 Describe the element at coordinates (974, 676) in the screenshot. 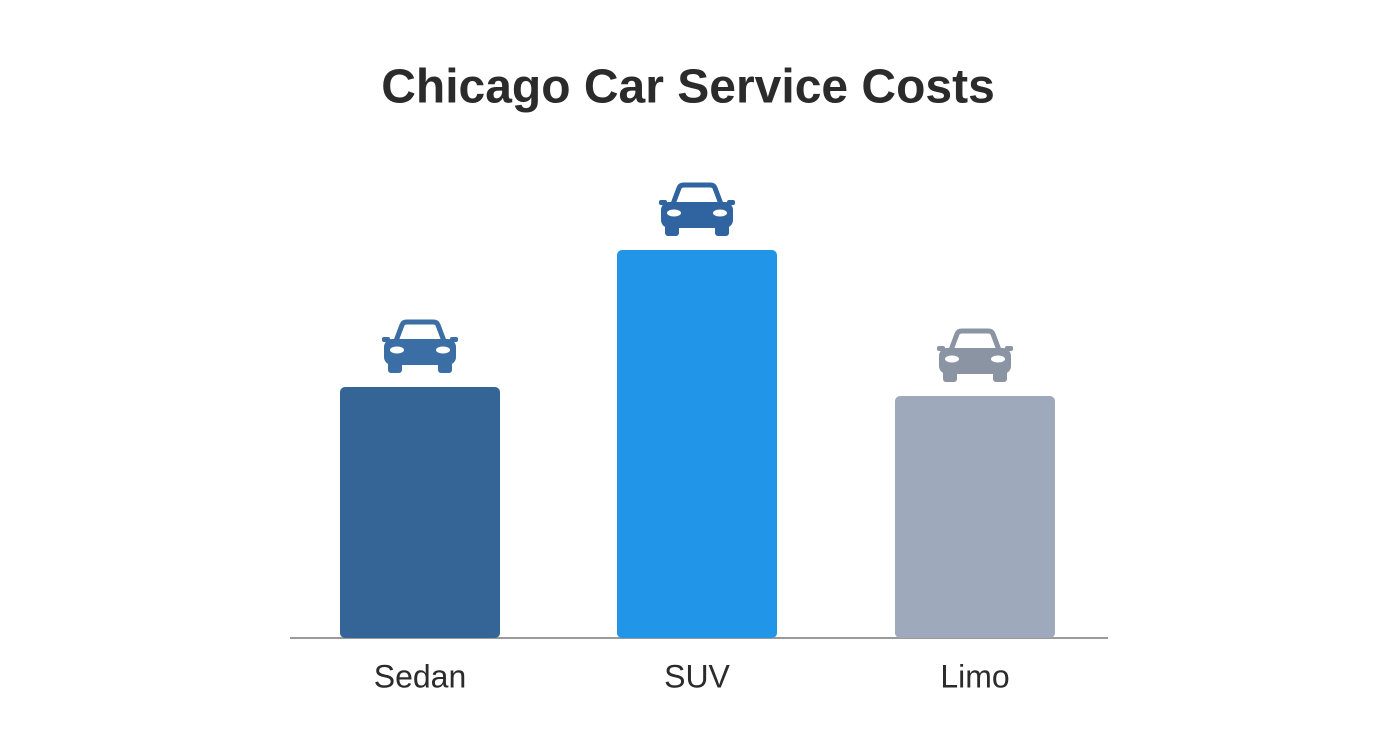

I see `x-tick-label: Limo` at that location.